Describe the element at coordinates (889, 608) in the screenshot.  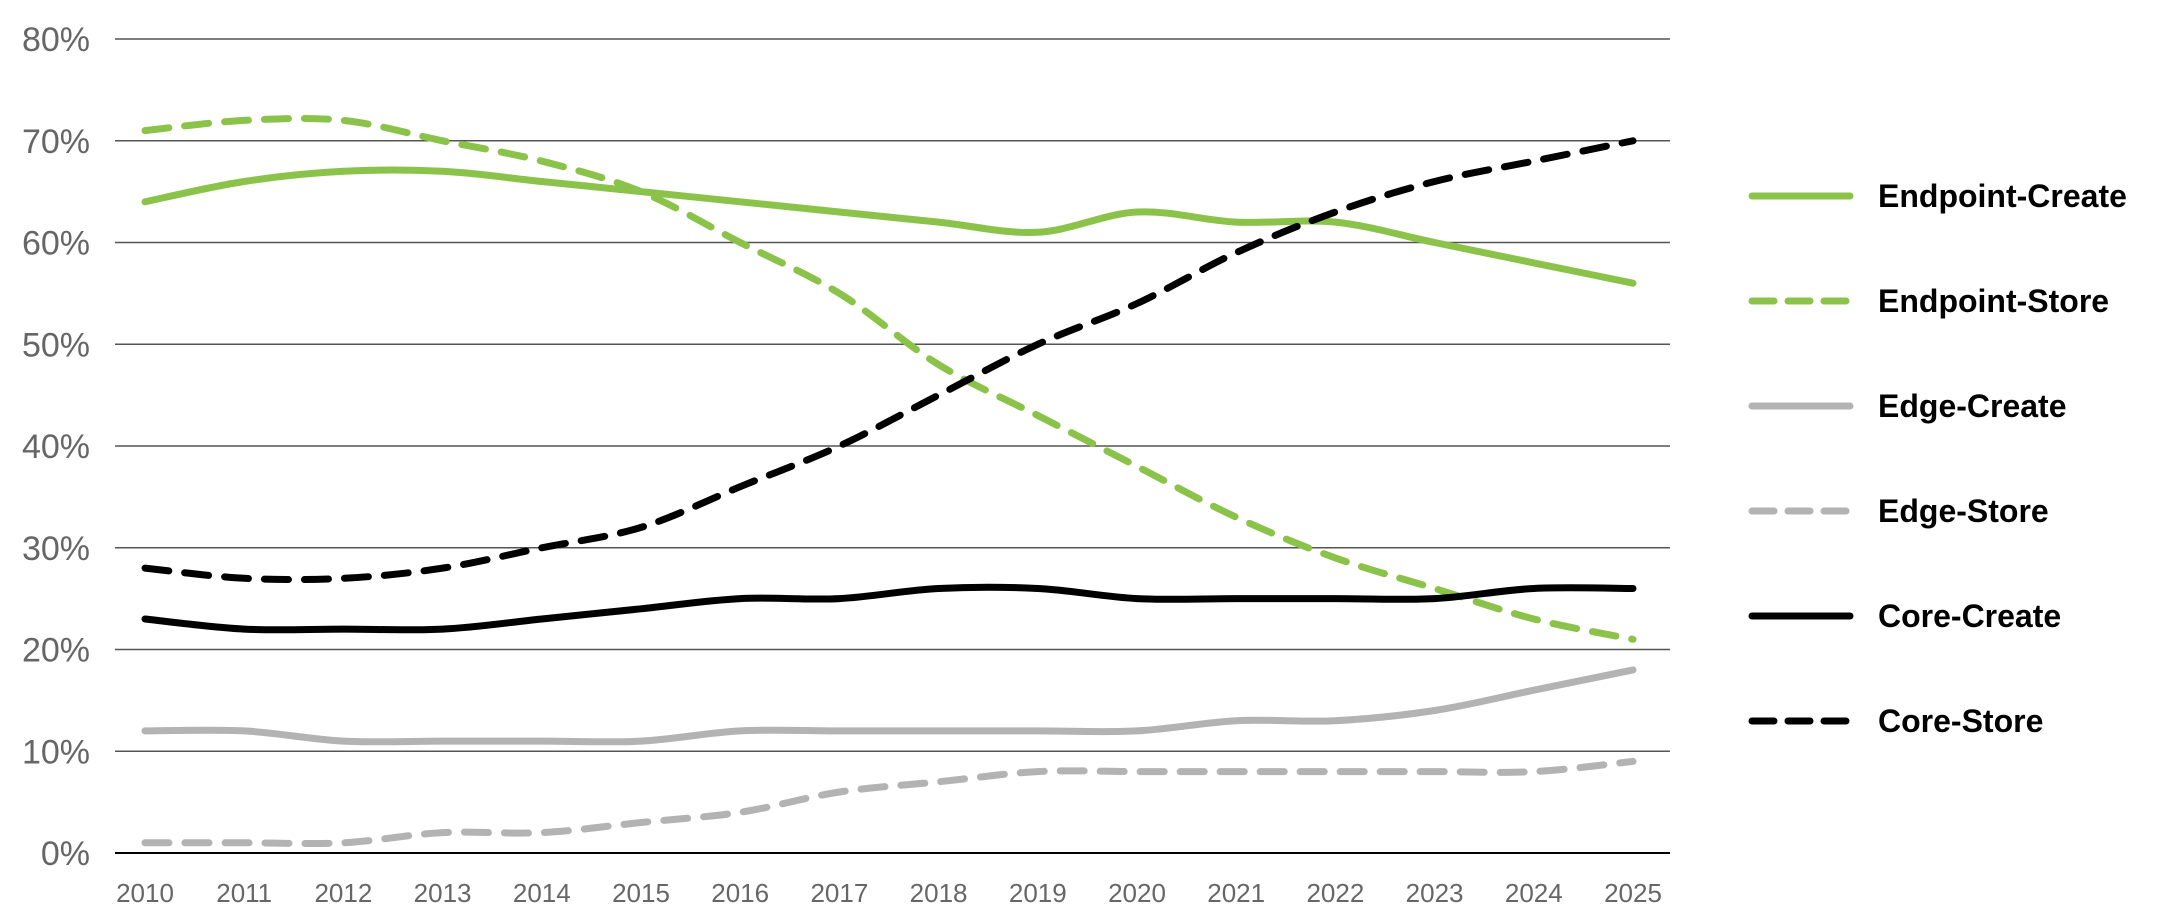
I see `series-line-core-create` at that location.